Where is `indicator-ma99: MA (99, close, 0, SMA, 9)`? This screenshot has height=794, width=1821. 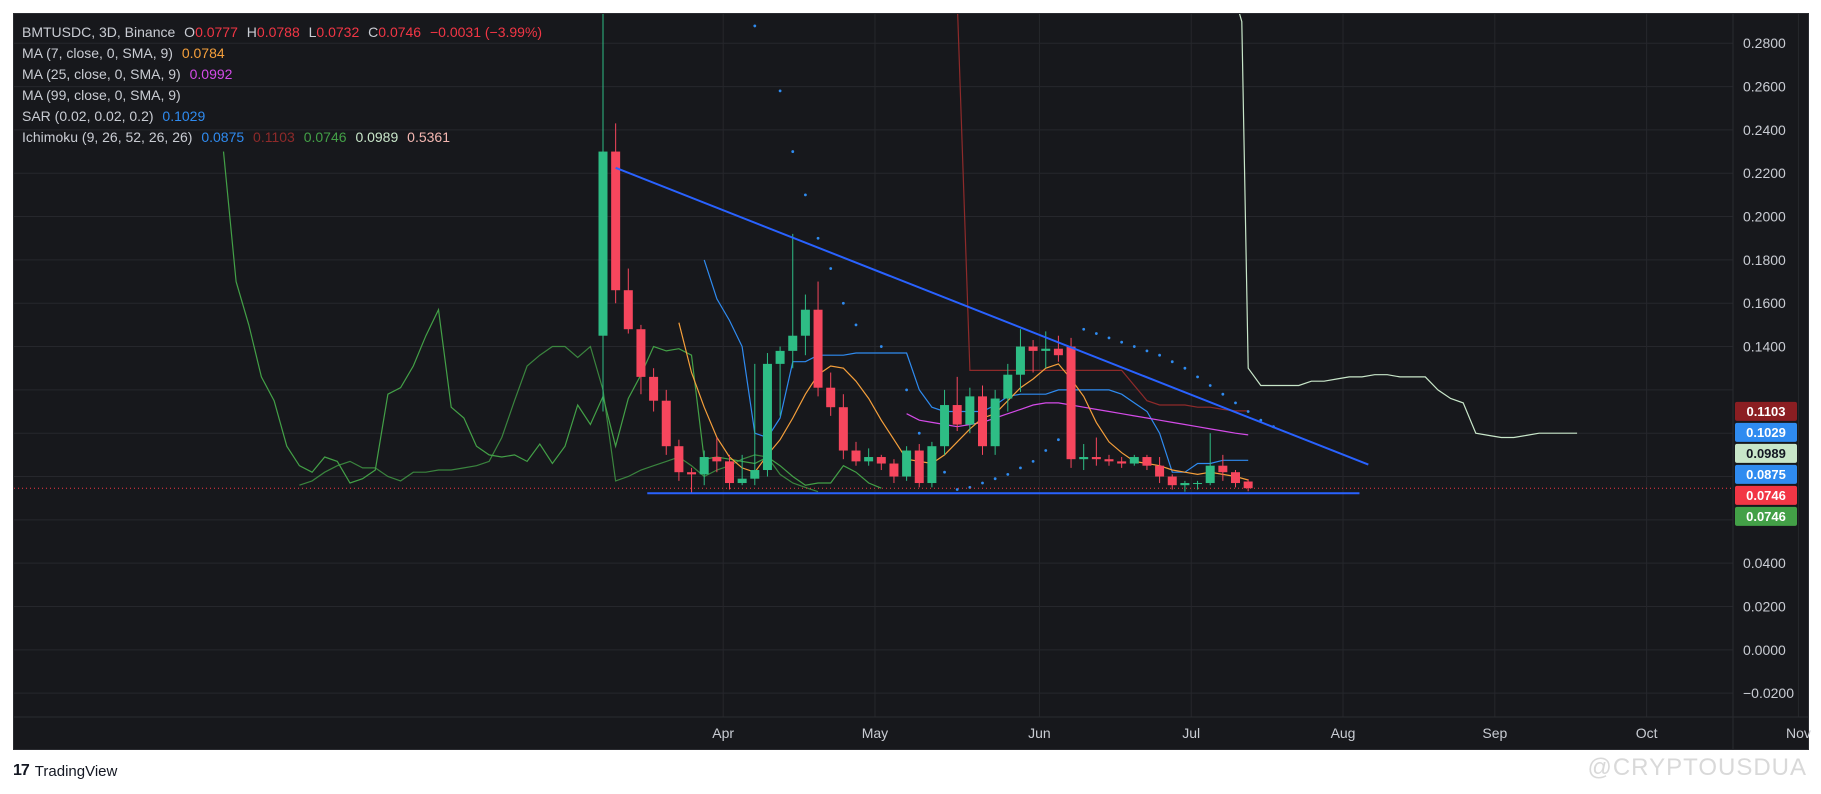
indicator-ma99: MA (99, close, 0, SMA, 9) is located at coordinates (284, 95).